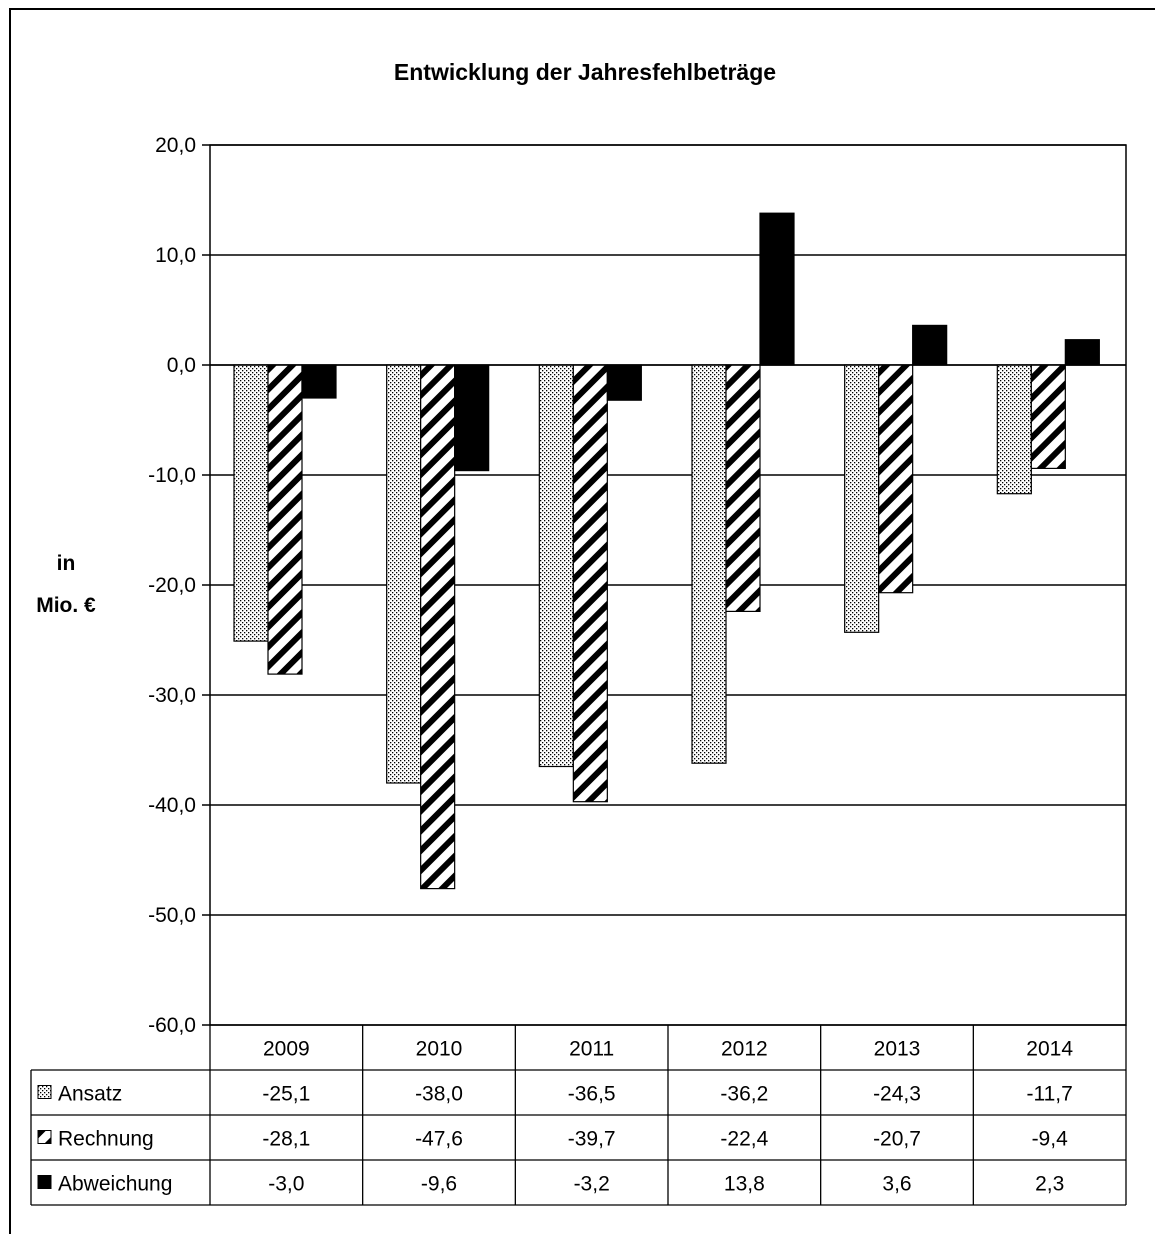  I want to click on y-tick-label: -20,0, so click(172, 585).